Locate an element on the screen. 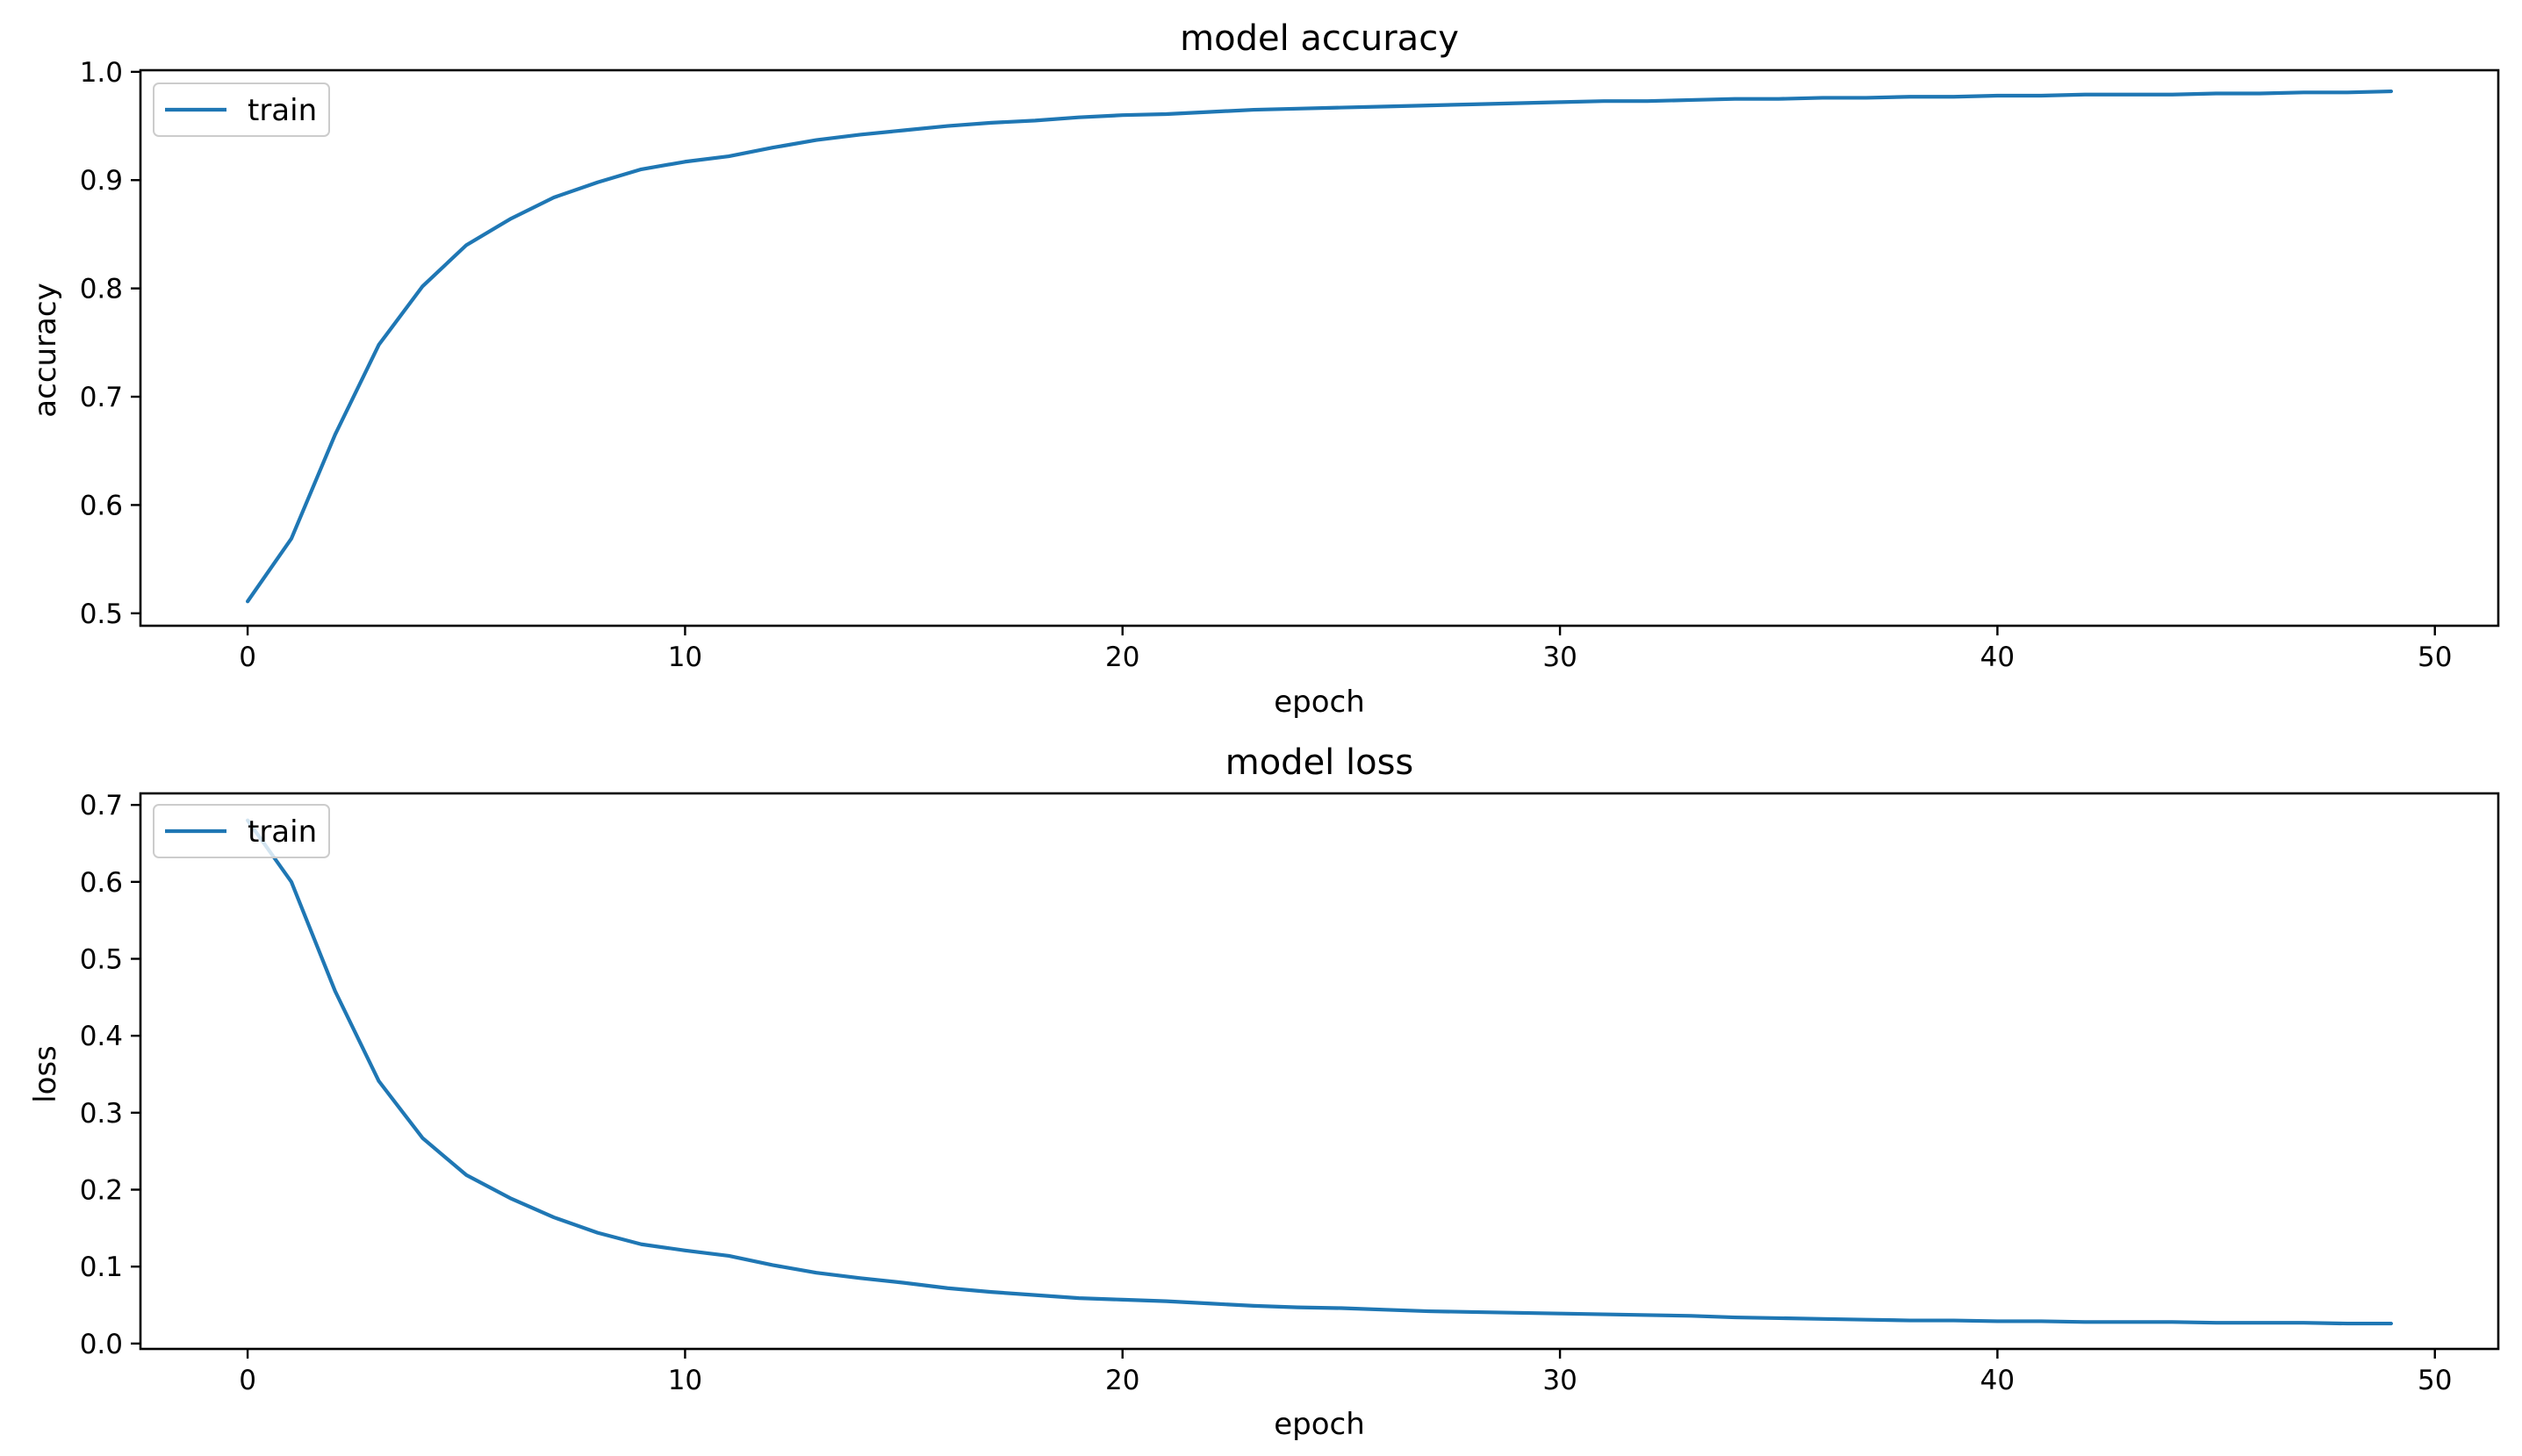  accuracy-x-tick-label: 0 is located at coordinates (247, 657).